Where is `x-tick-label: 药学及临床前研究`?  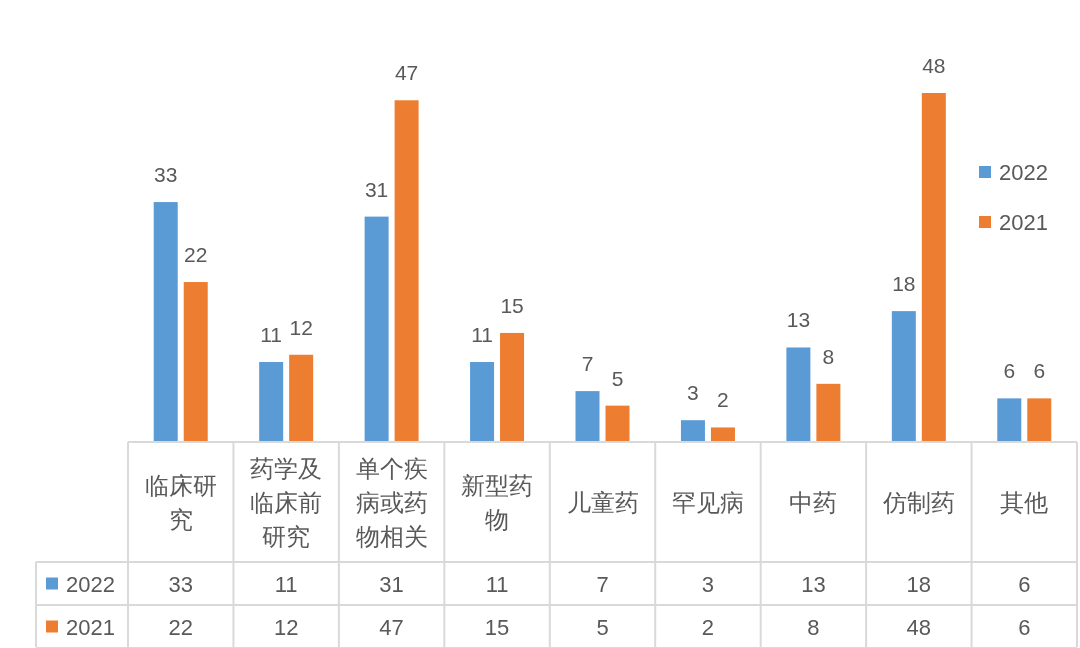 x-tick-label: 药学及临床前研究 is located at coordinates (286, 502).